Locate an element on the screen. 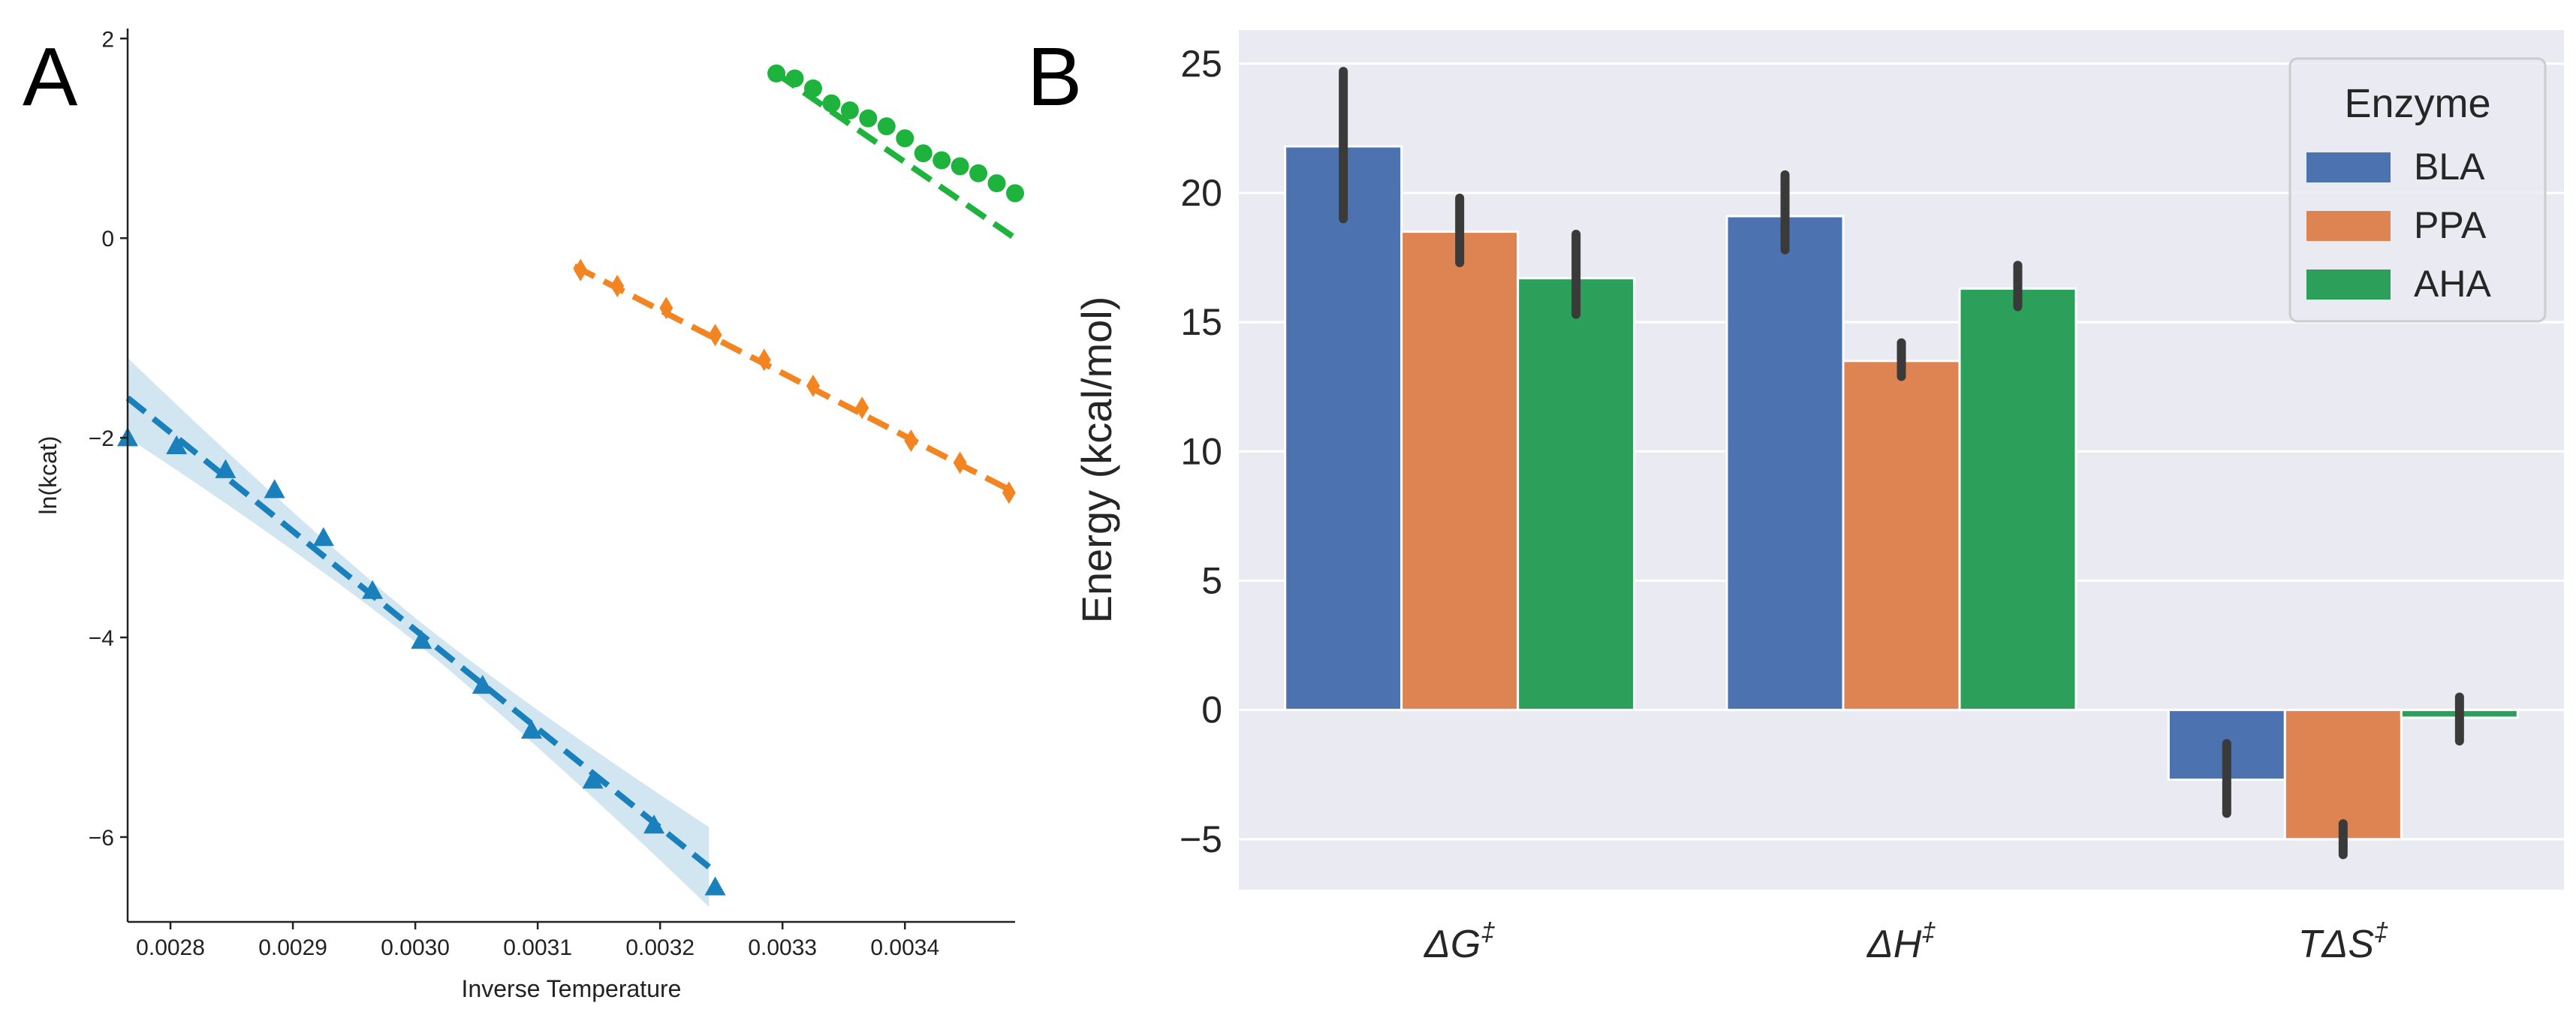 The height and width of the screenshot is (1024, 2576). fit-line-aha is located at coordinates (895, 156).